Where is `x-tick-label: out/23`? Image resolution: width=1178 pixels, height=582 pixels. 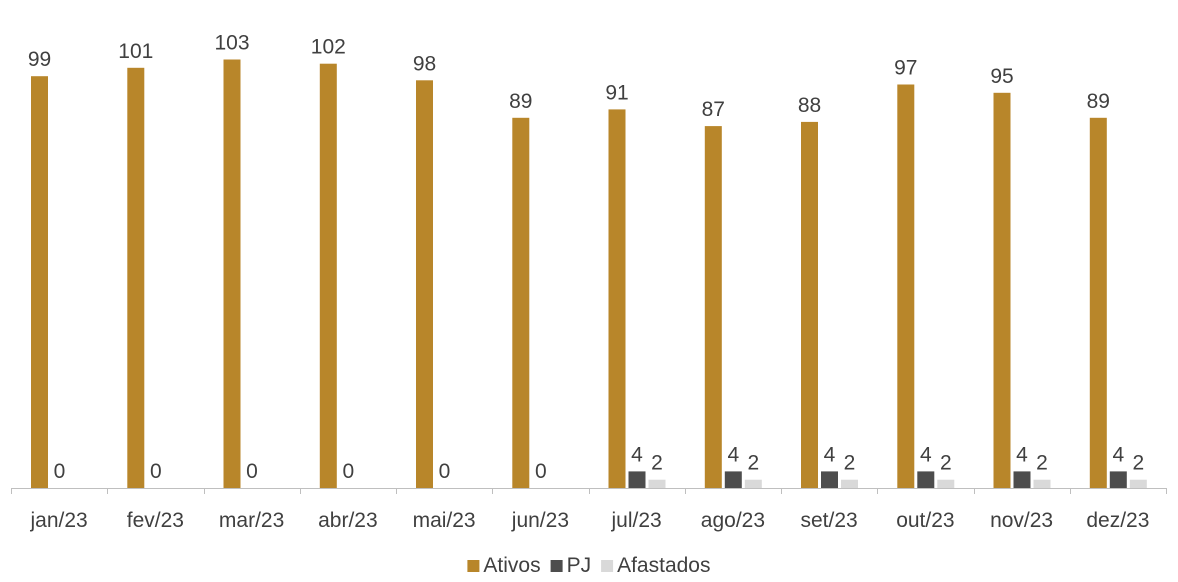
x-tick-label: out/23 is located at coordinates (925, 520).